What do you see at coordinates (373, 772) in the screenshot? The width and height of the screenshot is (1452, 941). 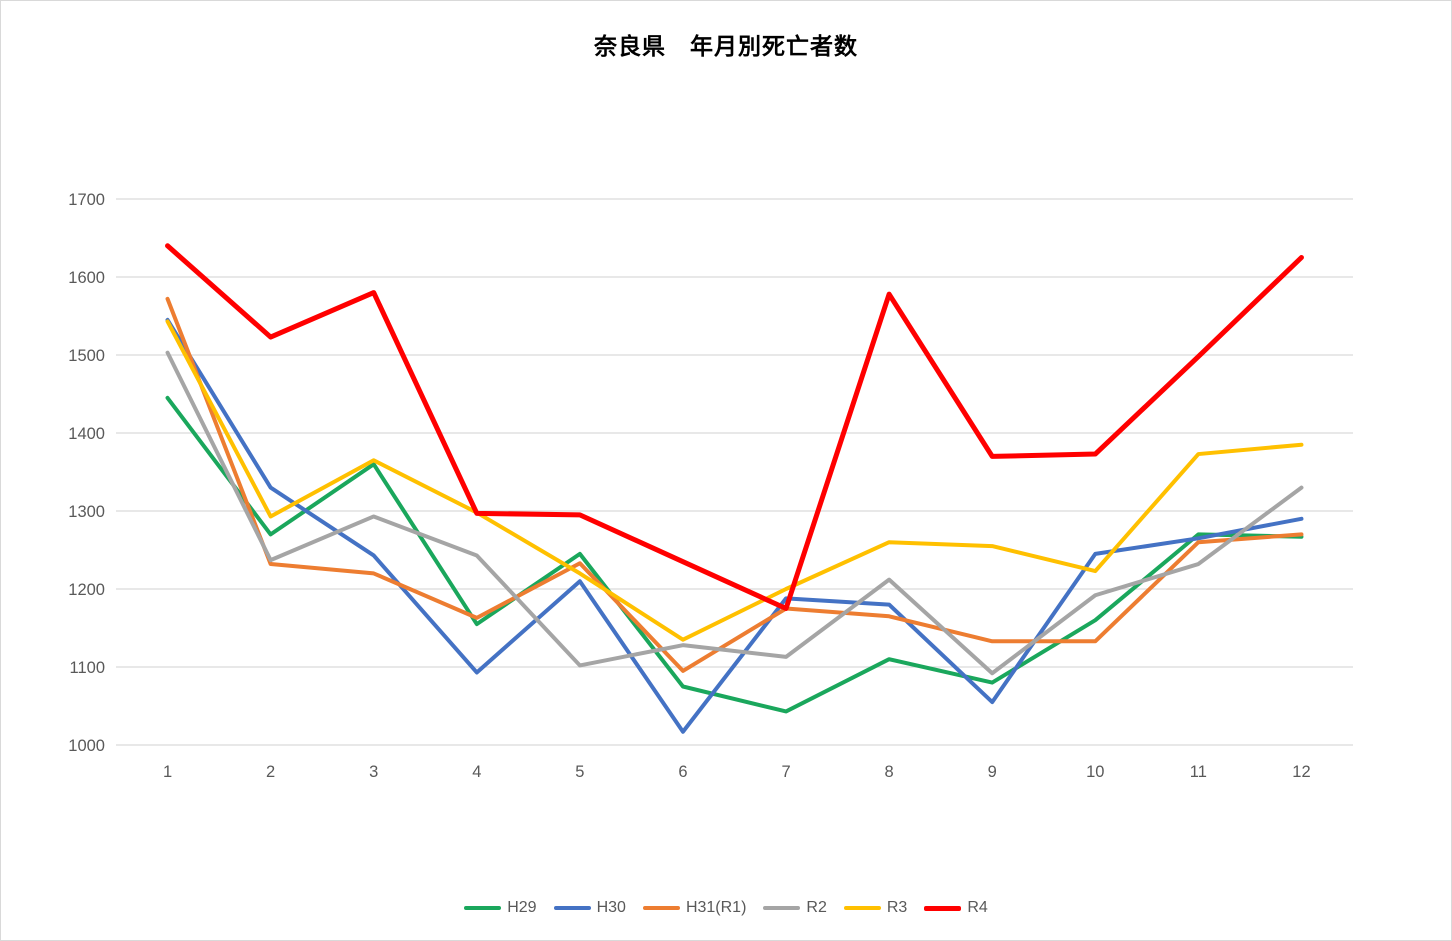 I see `x-axis-tick-label: 3` at bounding box center [373, 772].